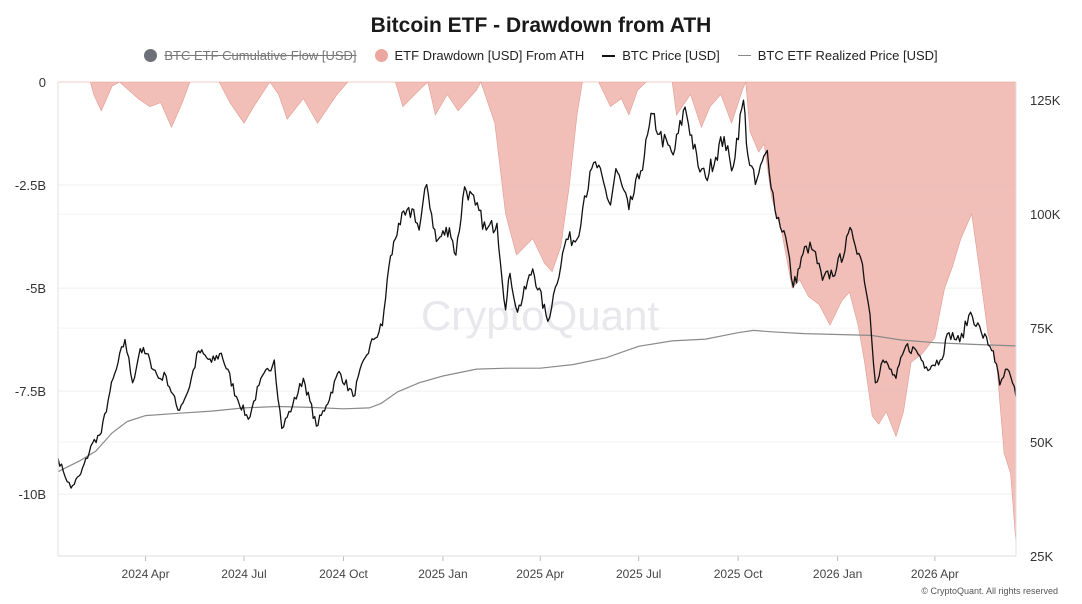 The image size is (1082, 604). I want to click on legend-item-realized-price: BTC ETF Realized Price [USD], so click(837, 55).